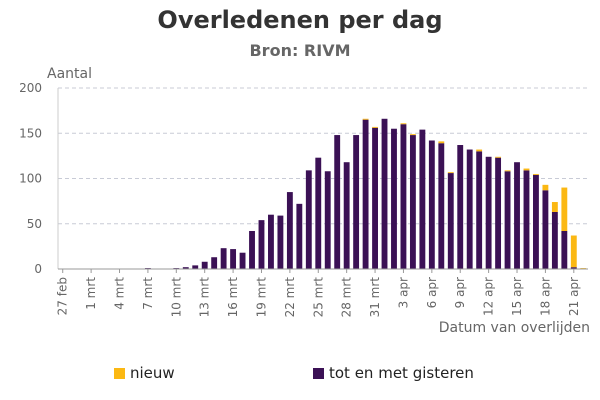 The height and width of the screenshot is (400, 600). I want to click on x-axis-title: Datum van overlijden, so click(514, 328).